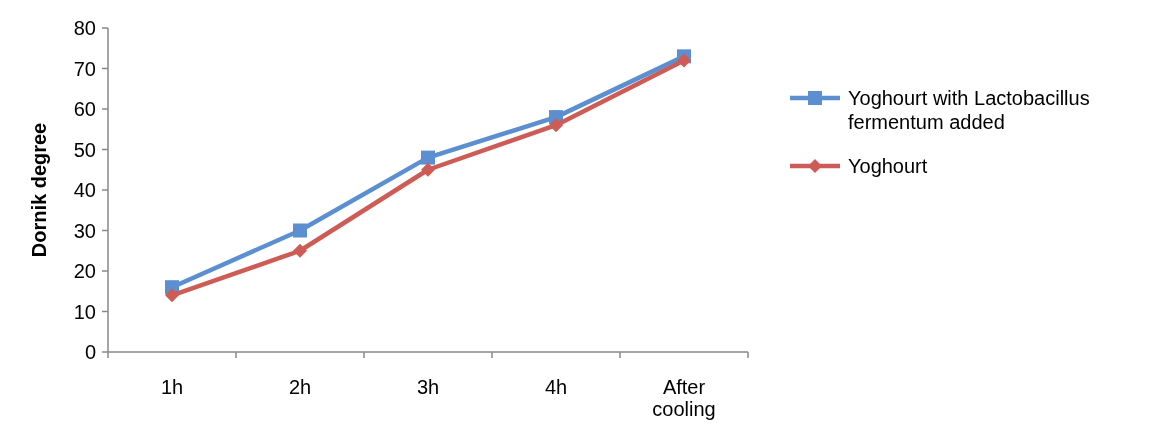 The width and height of the screenshot is (1173, 428). I want to click on y-tick-label: 60, so click(84, 109).